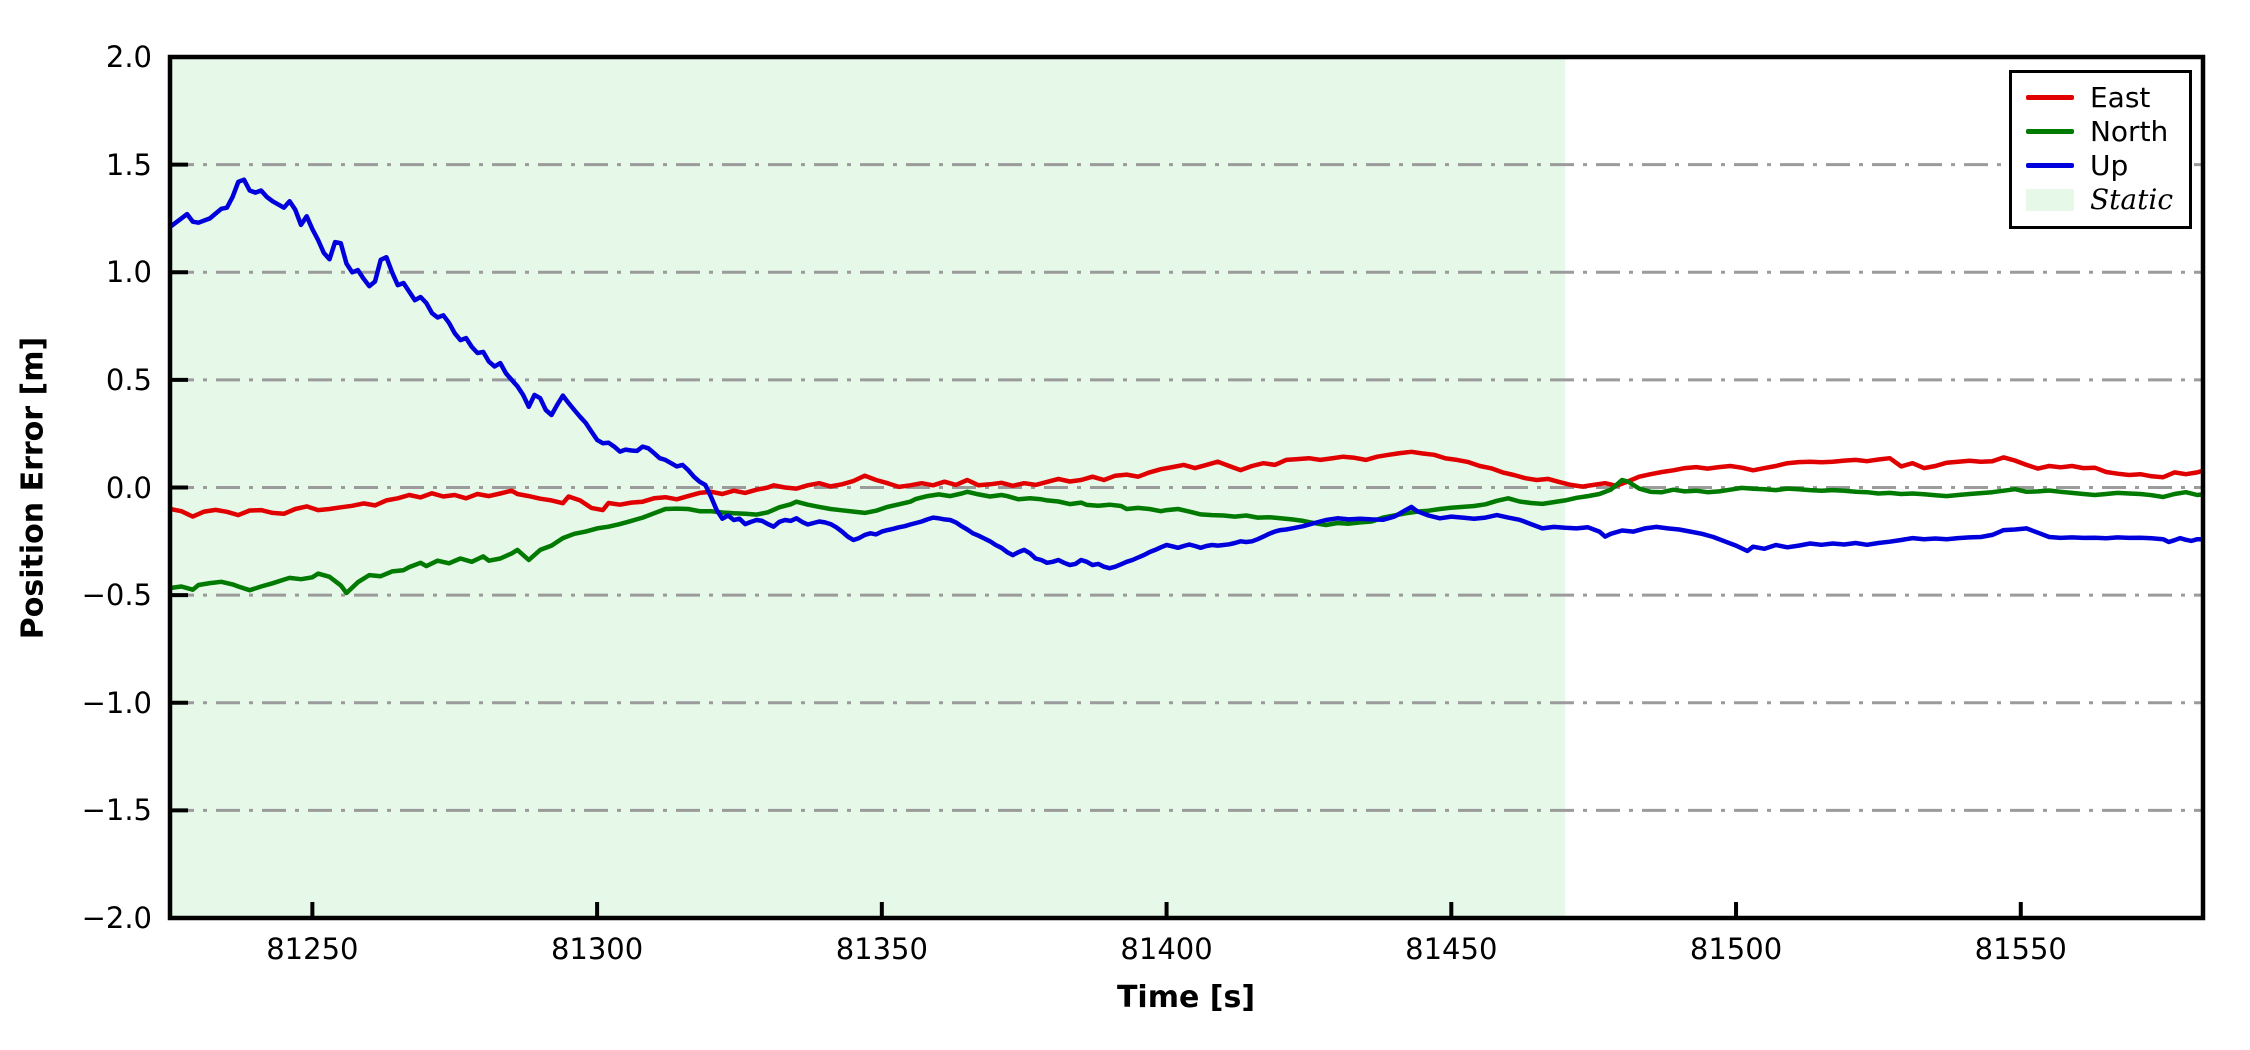 Image resolution: width=2250 pixels, height=1050 pixels. What do you see at coordinates (1186, 484) in the screenshot?
I see `series-east-line` at bounding box center [1186, 484].